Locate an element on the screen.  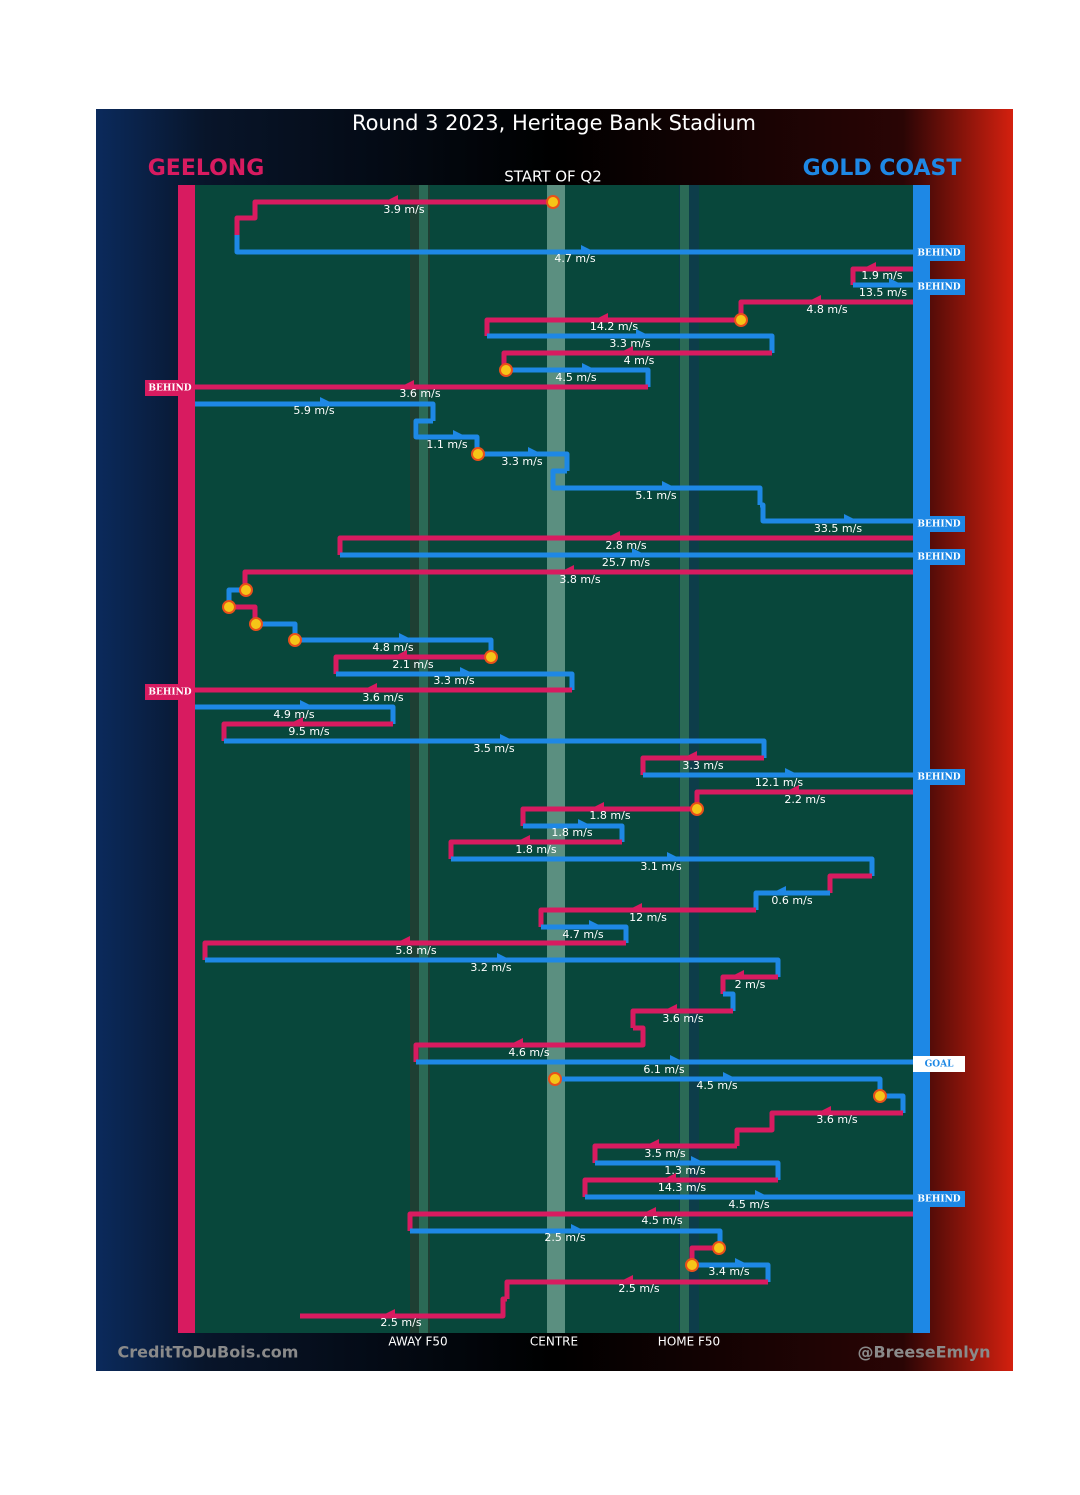
speed-label: 25.7 m/s is located at coordinates (626, 562).